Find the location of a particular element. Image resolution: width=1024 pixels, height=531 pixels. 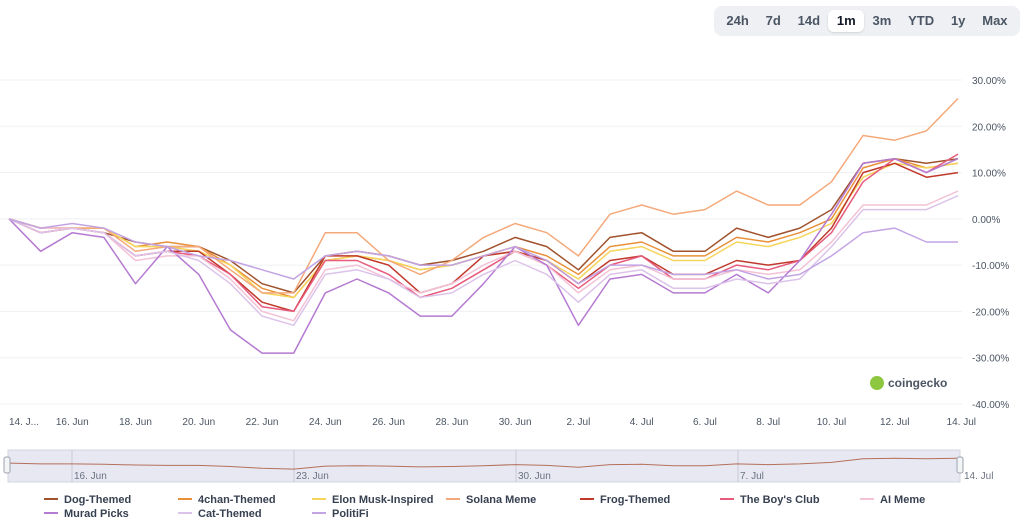

legend-item: Frog-Themed is located at coordinates (625, 500).